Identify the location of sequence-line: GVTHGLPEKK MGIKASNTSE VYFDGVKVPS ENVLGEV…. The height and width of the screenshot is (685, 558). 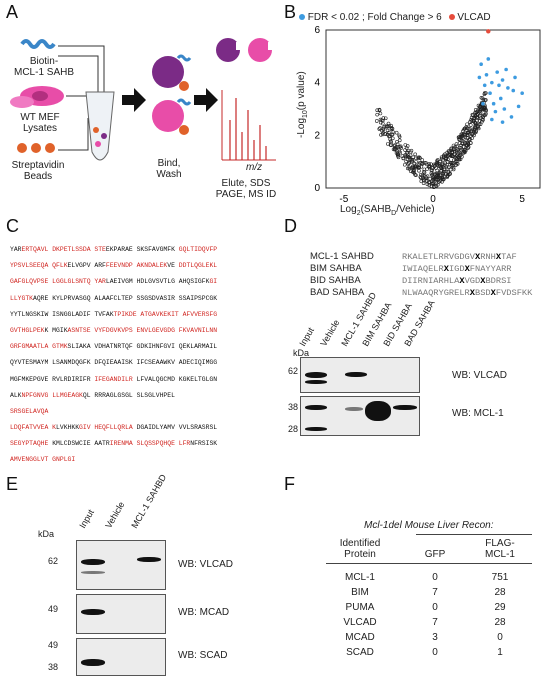
(146, 331).